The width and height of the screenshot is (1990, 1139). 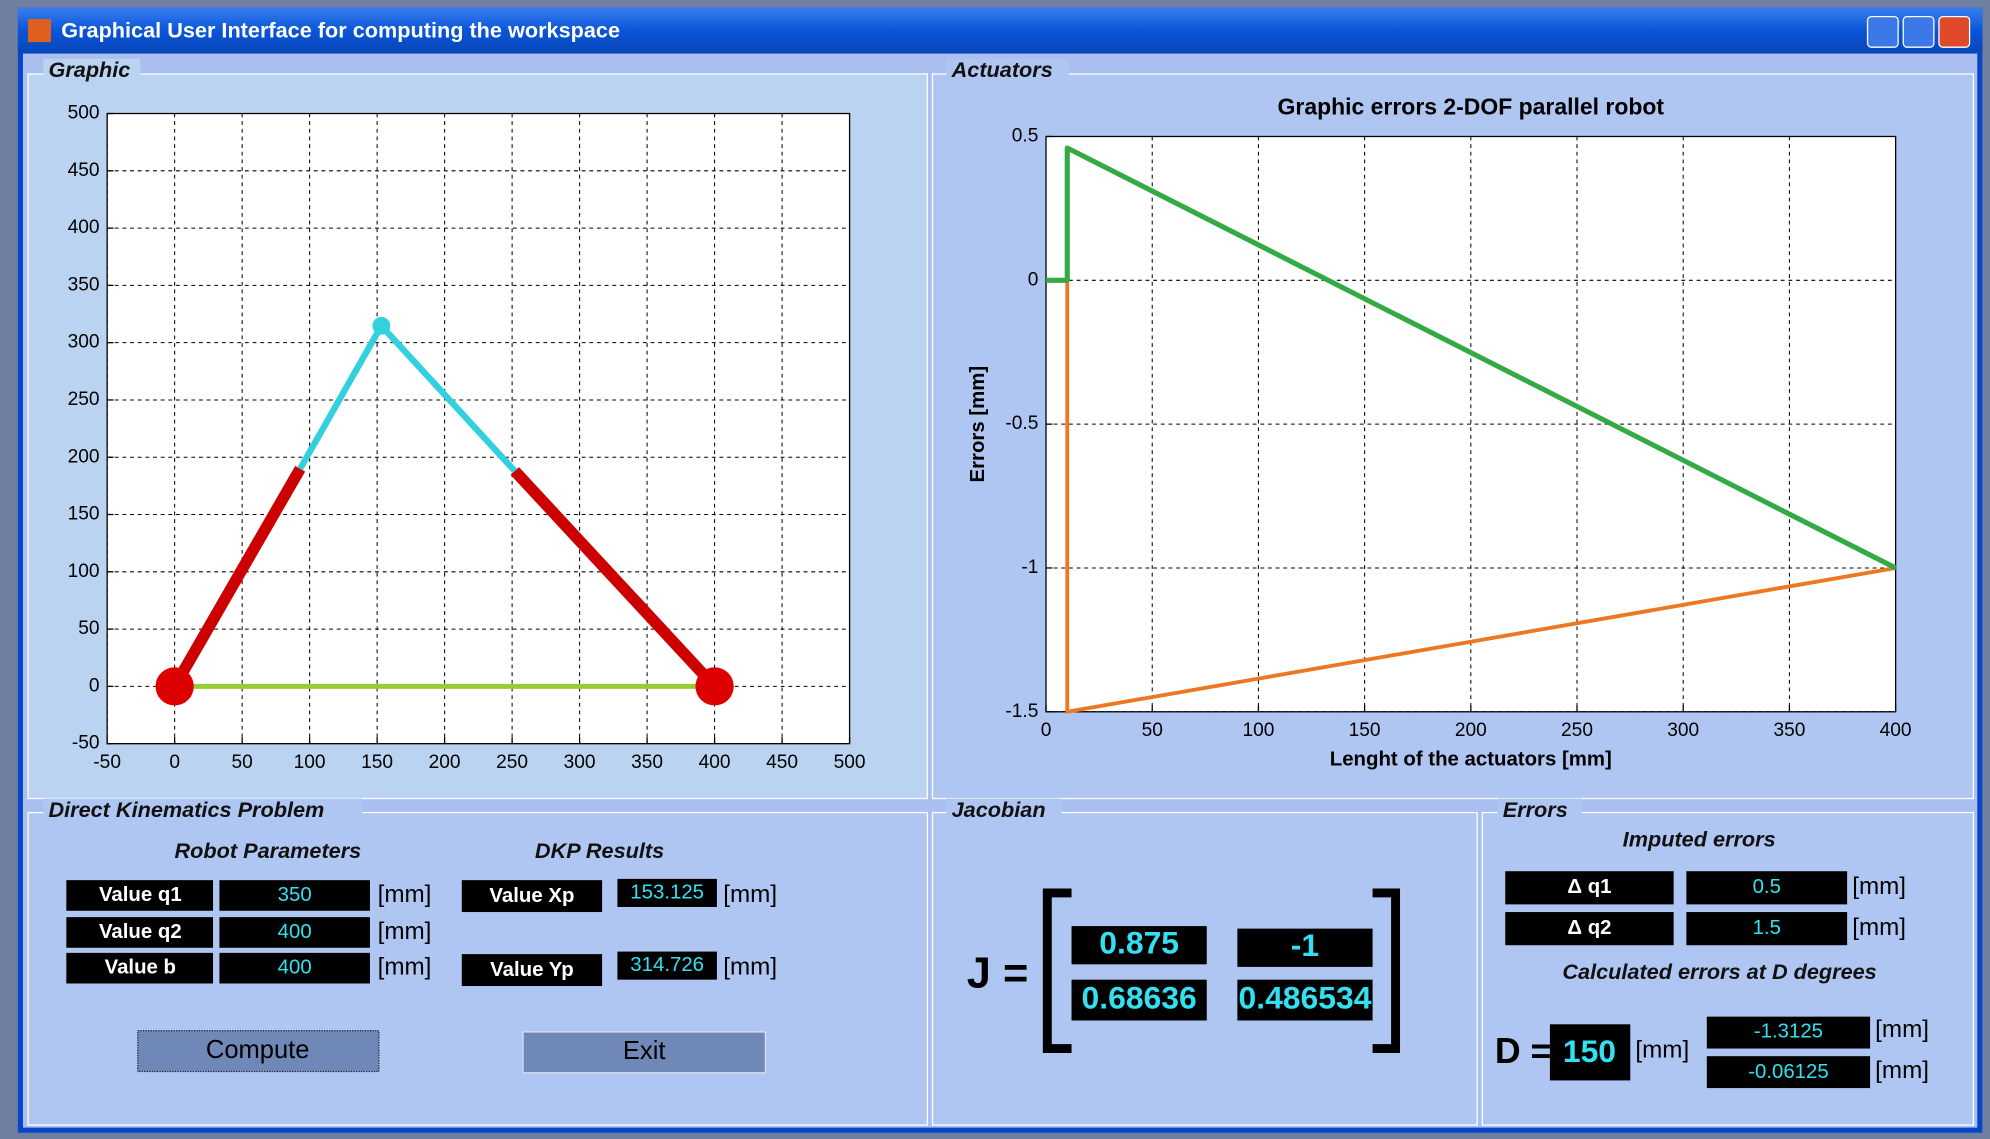 I want to click on y-tick-label: 250, so click(x=84, y=399).